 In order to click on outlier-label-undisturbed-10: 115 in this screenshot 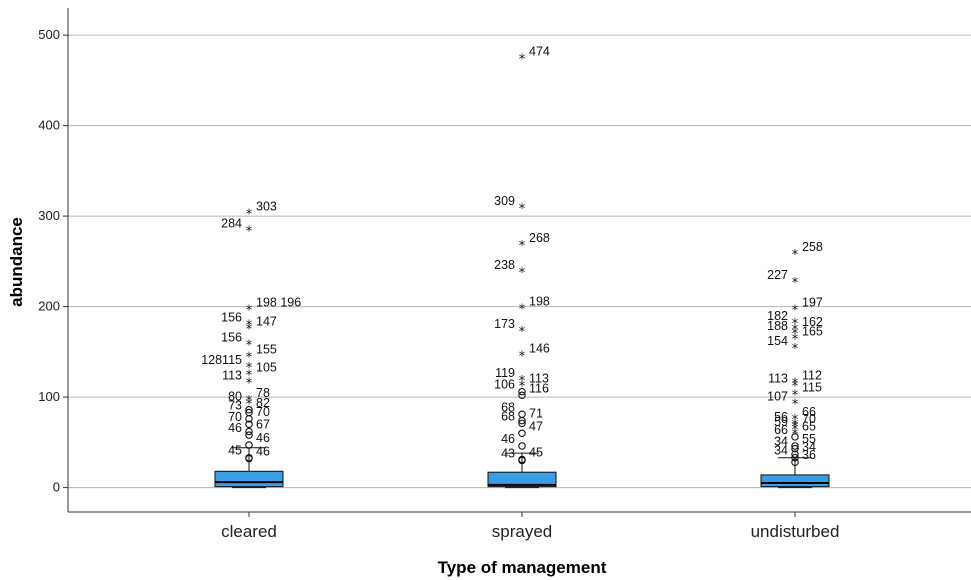, I will do `click(812, 387)`.